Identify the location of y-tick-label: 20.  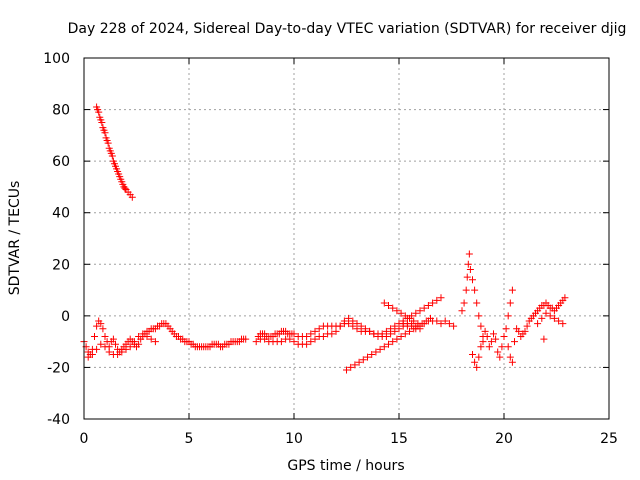
(61, 265).